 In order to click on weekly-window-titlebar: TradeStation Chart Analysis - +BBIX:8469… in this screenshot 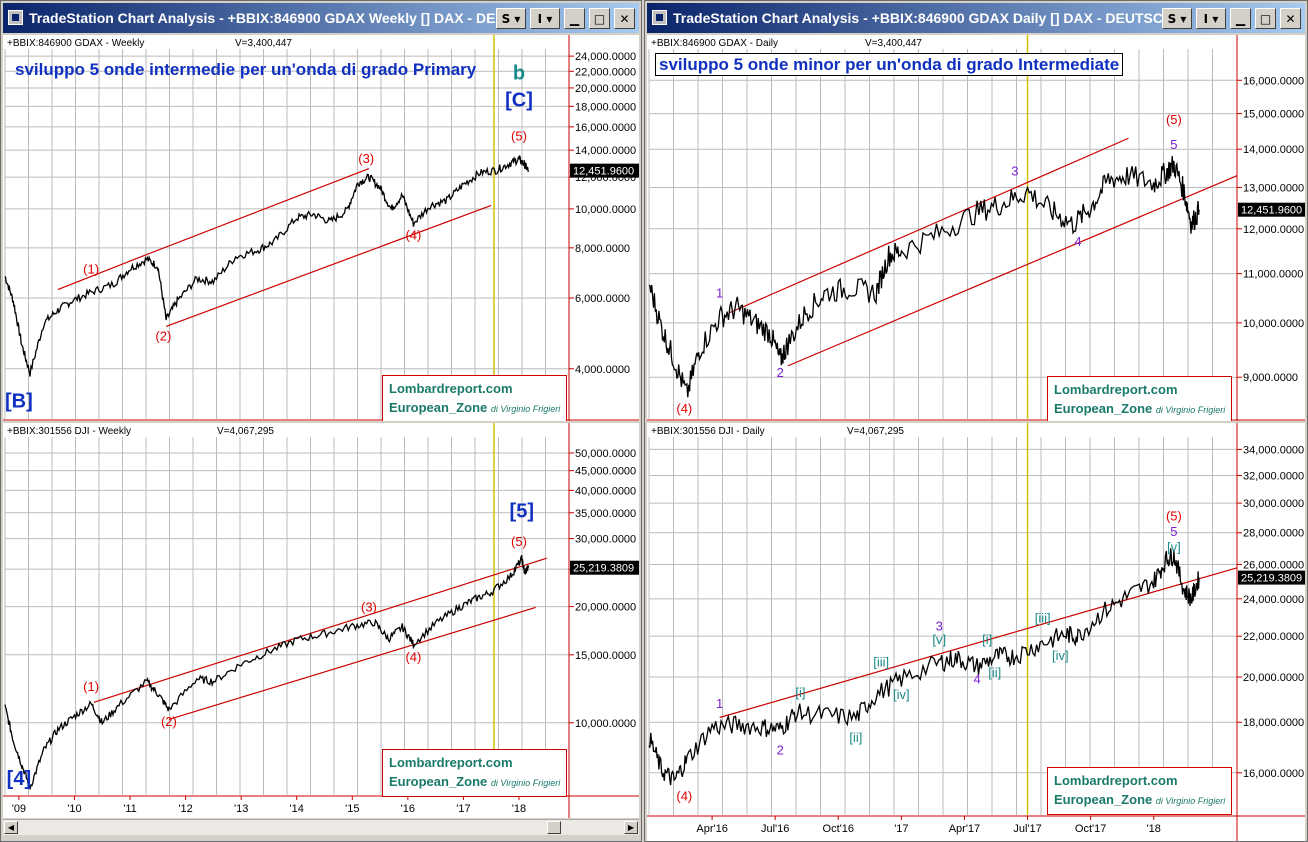, I will do `click(321, 18)`.